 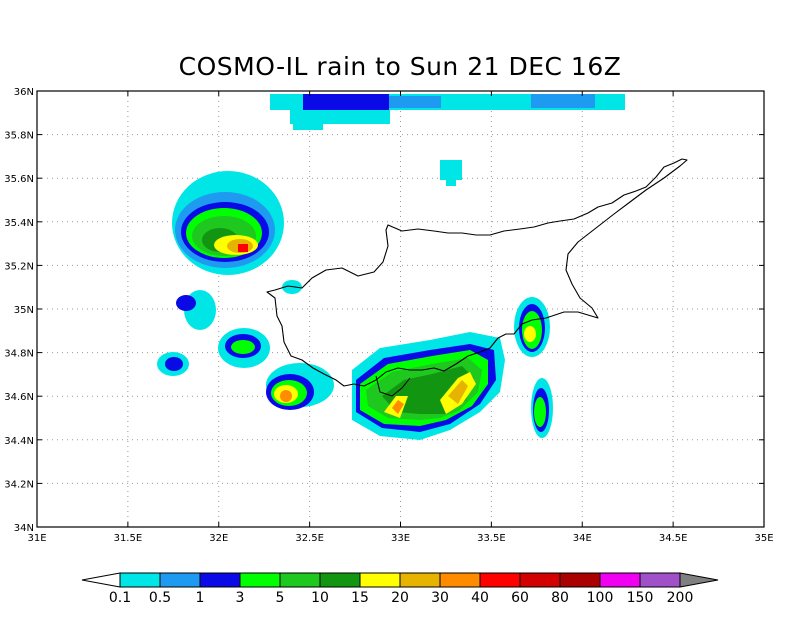 I want to click on colorbar-label: 0.5, so click(x=160, y=598).